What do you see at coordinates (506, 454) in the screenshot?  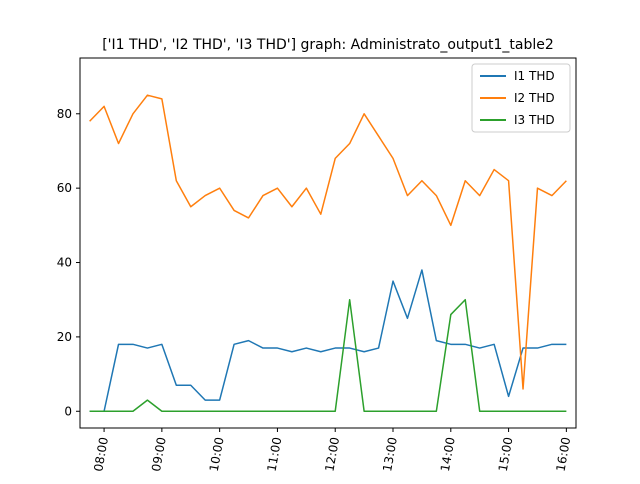 I see `x-tick-label: 15:00` at bounding box center [506, 454].